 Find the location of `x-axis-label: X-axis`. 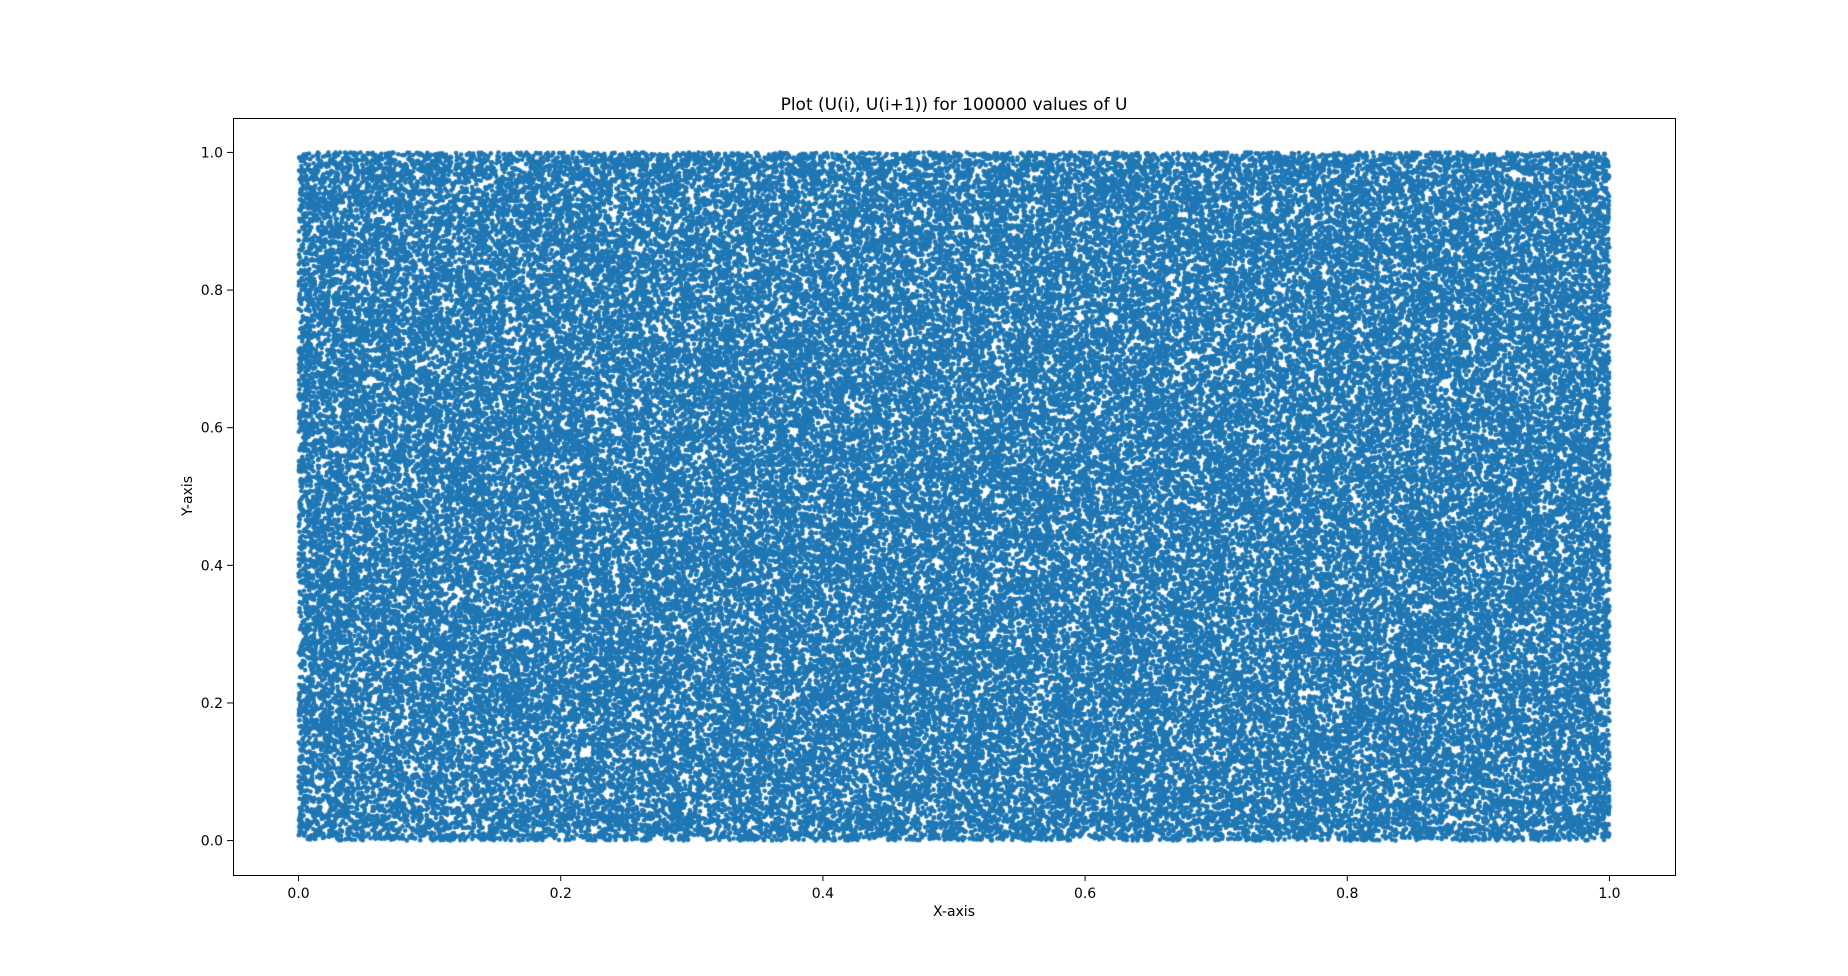

x-axis-label: X-axis is located at coordinates (954, 912).